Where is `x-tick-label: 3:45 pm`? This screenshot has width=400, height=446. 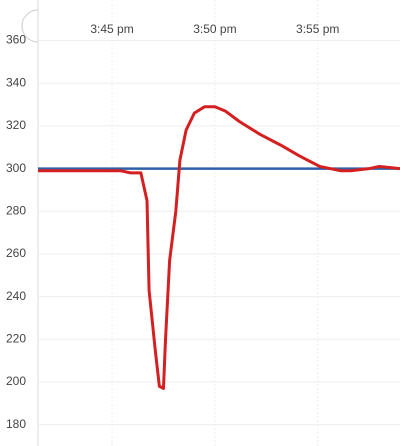 x-tick-label: 3:45 pm is located at coordinates (111, 29).